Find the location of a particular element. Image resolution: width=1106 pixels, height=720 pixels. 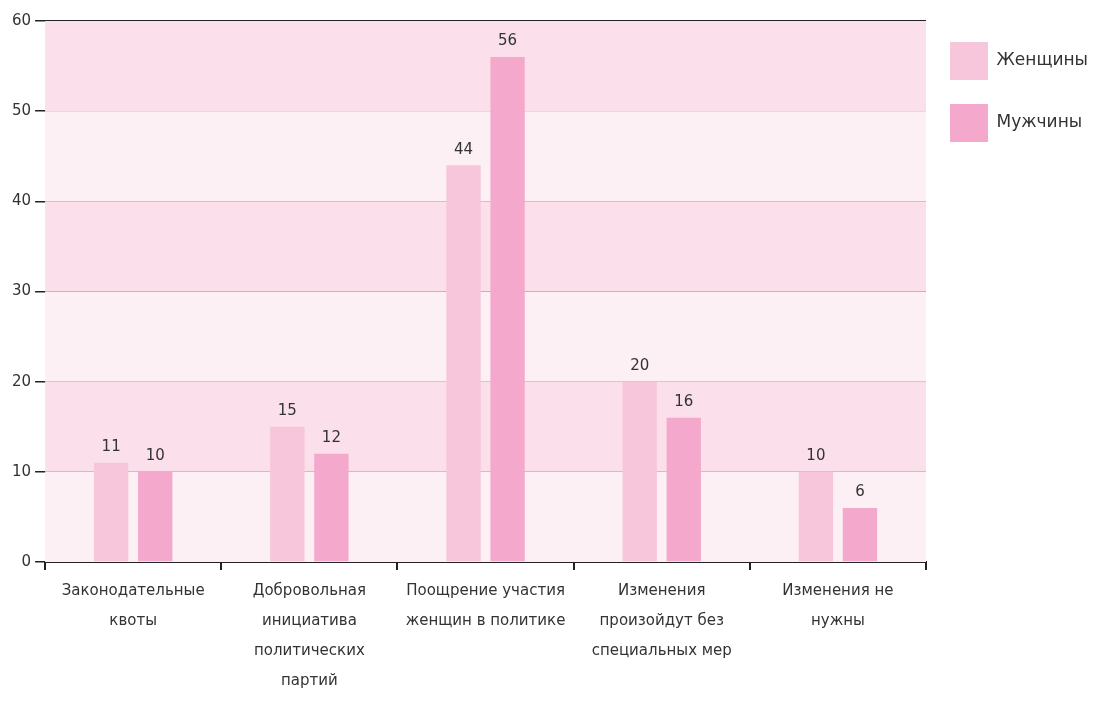

y-tick-label: 0 is located at coordinates (26, 560).